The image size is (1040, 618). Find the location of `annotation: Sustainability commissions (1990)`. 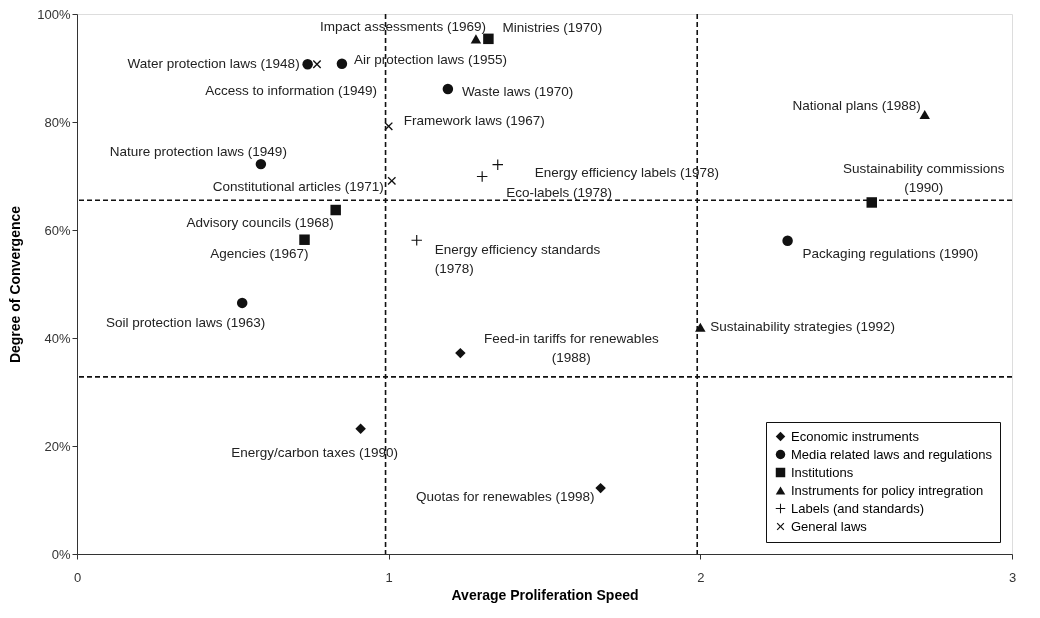

annotation: Sustainability commissions (1990) is located at coordinates (924, 178).